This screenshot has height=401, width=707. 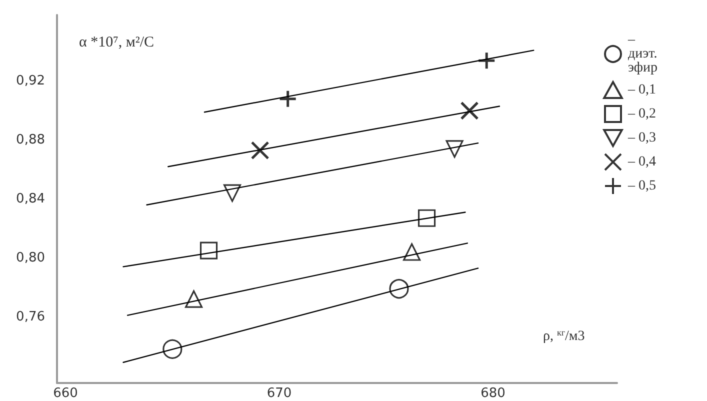 I want to click on legend-label: – 0,4, so click(x=641, y=162).